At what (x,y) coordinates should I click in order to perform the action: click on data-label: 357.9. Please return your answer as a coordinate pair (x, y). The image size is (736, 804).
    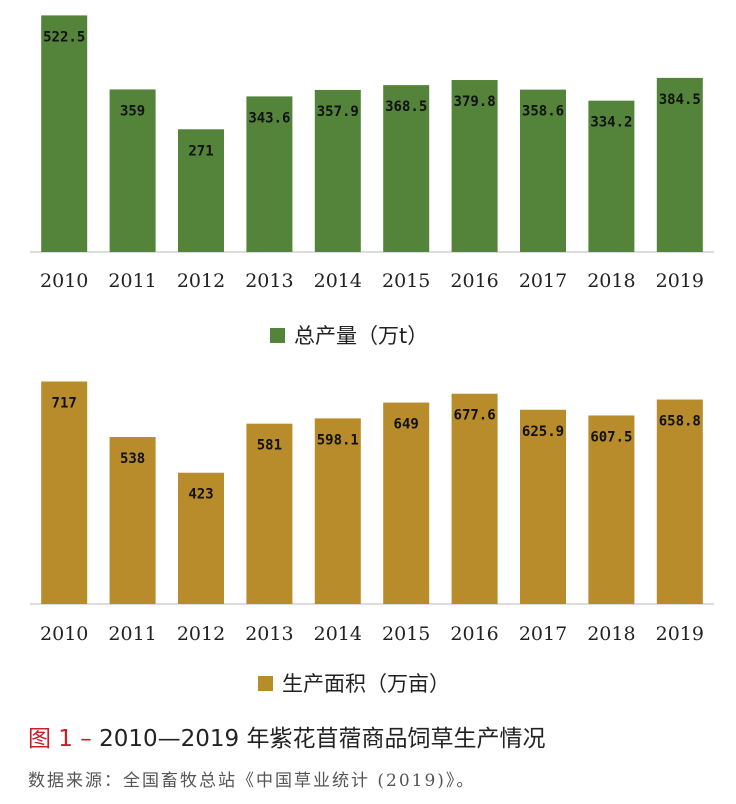
    Looking at the image, I should click on (338, 112).